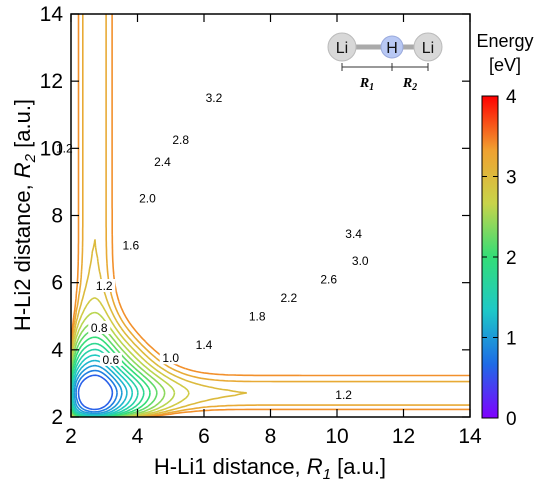  I want to click on atom-li2, so click(428, 47).